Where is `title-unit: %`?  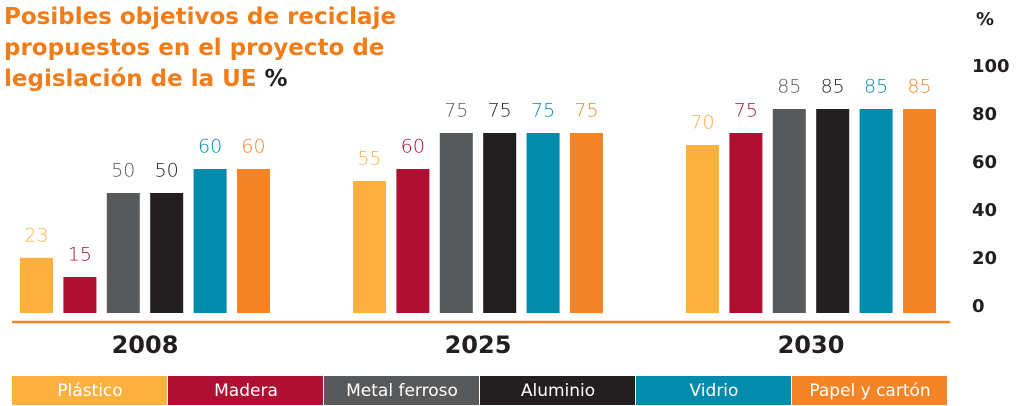 title-unit: % is located at coordinates (276, 79).